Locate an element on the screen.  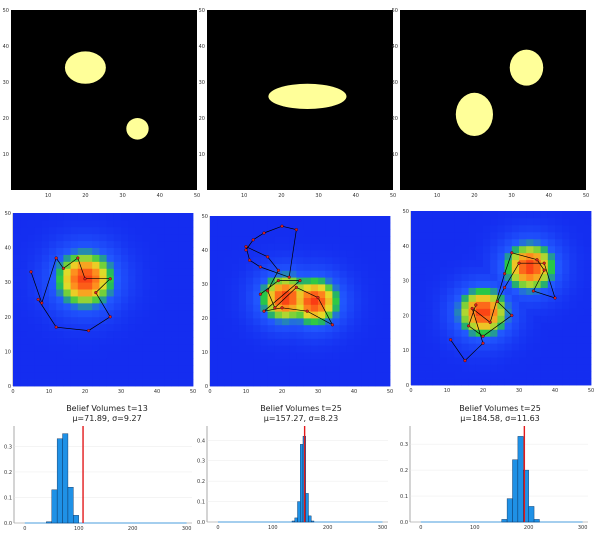
y-tick-label-8-3: 0.3 is located at coordinates (404, 445).